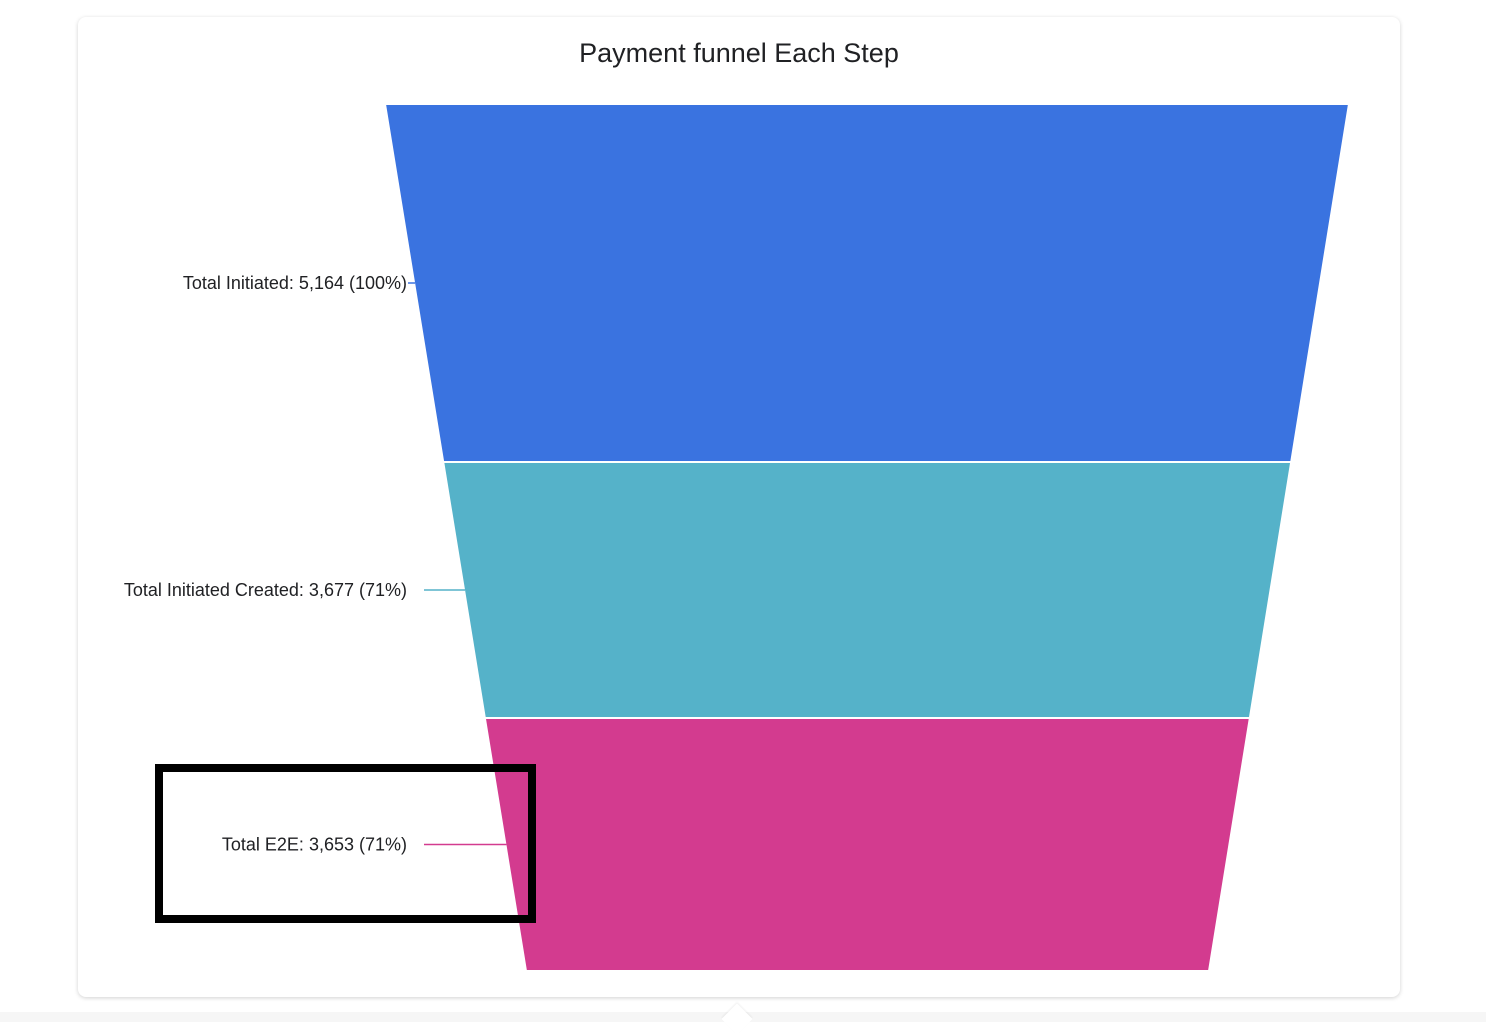  What do you see at coordinates (314, 845) in the screenshot?
I see `stage-label: Total E2E: 3,653 (71%)` at bounding box center [314, 845].